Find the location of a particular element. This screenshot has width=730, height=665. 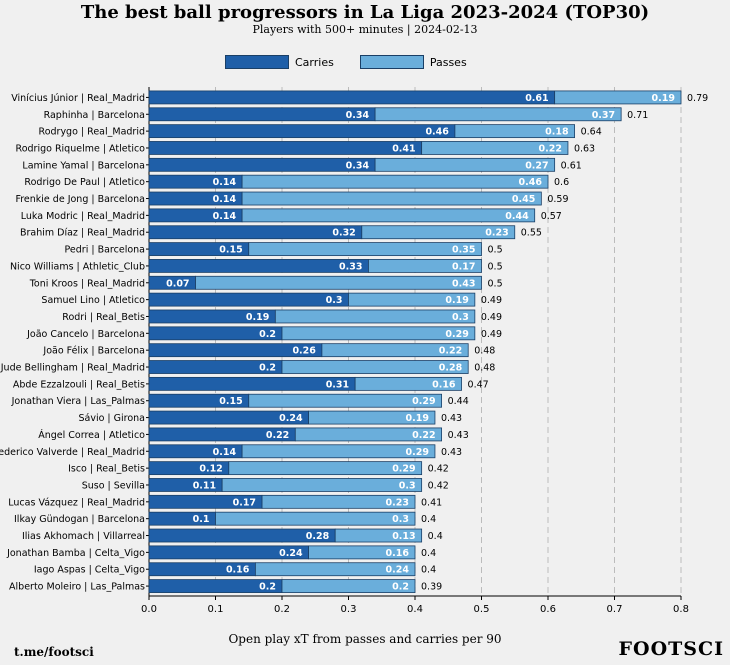

x-tick-label: 0.4 is located at coordinates (415, 609).